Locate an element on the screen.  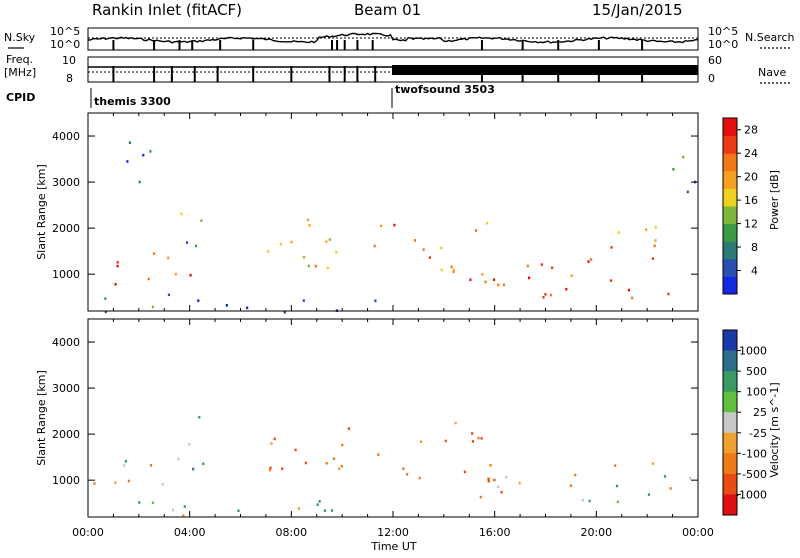
x-tick-label: 12:00 is located at coordinates (393, 532).